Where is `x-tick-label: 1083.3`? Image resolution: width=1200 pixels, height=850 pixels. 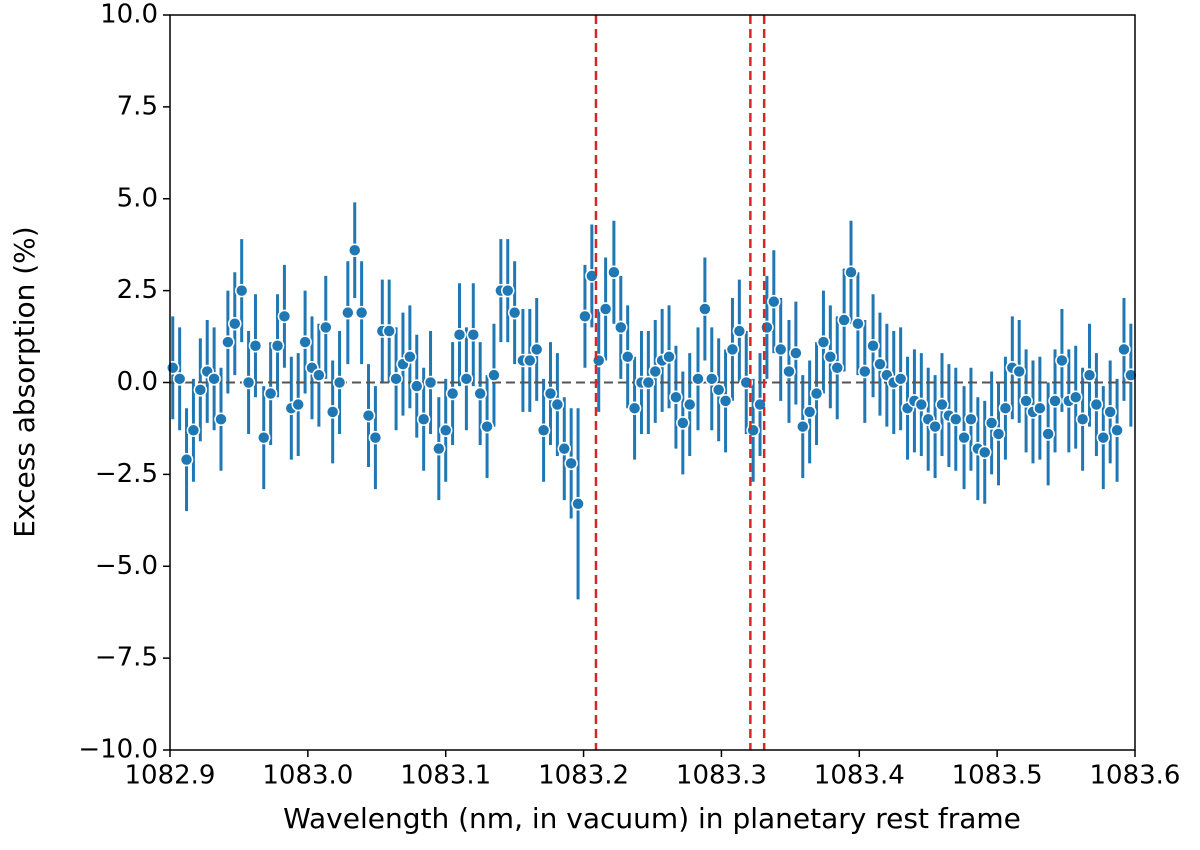
x-tick-label: 1083.3 is located at coordinates (721, 776).